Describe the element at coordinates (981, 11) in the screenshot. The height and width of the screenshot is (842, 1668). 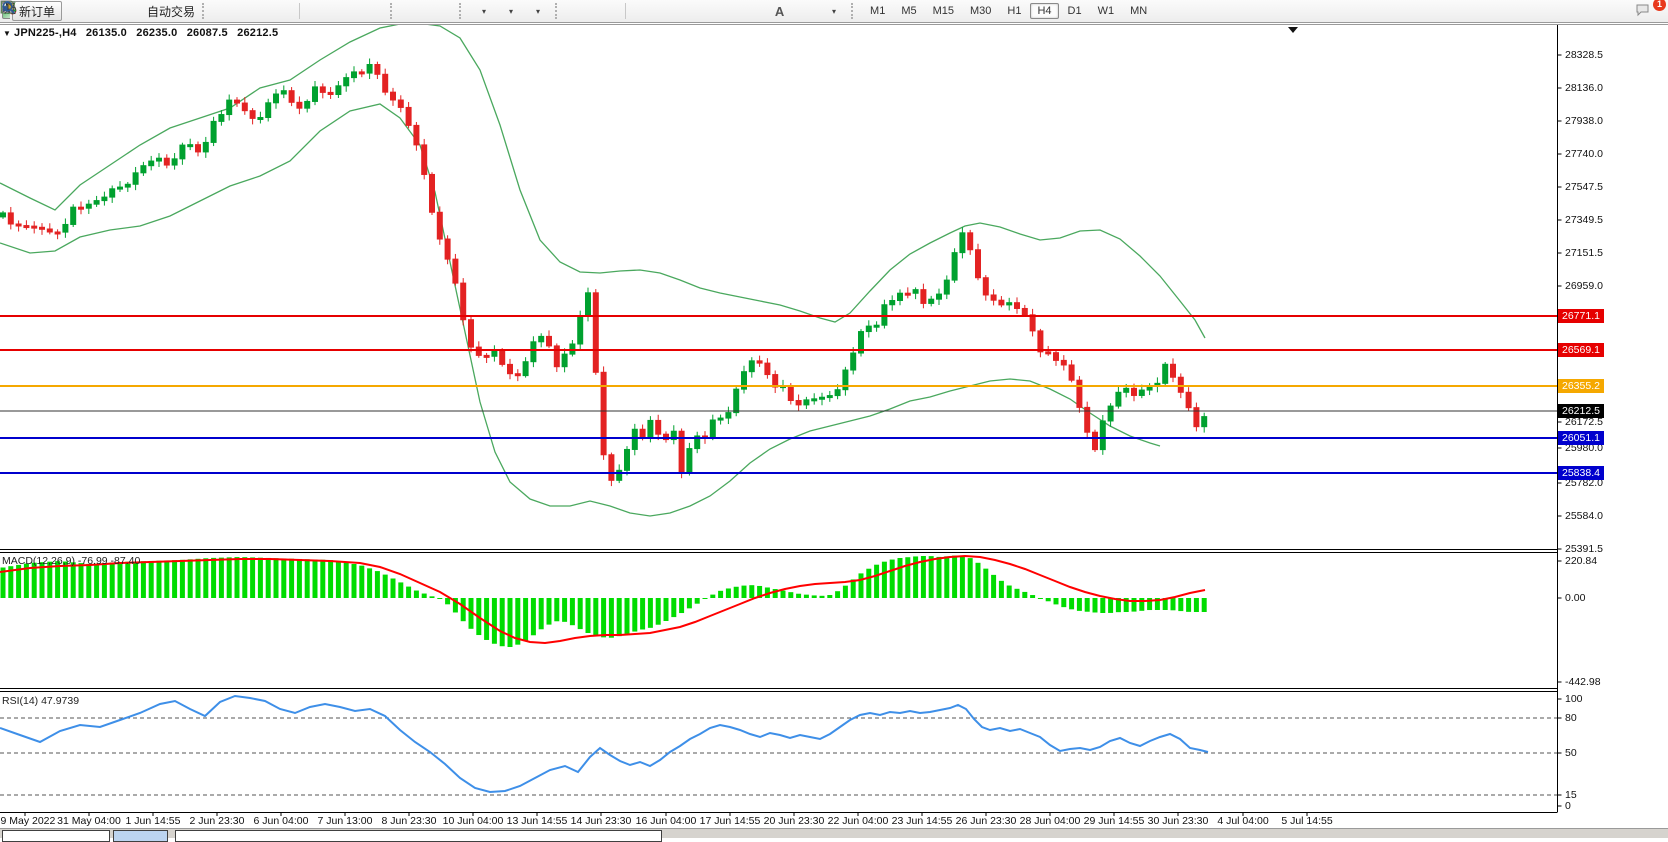
I see `timeframe-m30: M30` at that location.